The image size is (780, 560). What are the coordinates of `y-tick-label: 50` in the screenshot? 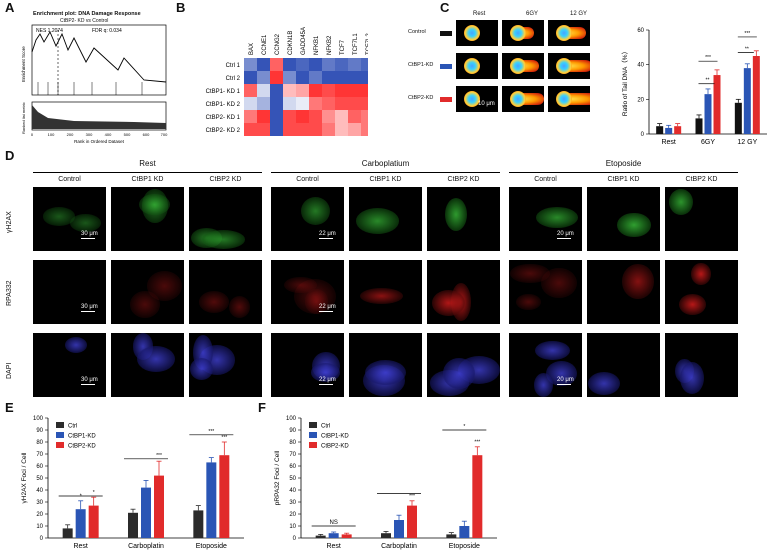 It's located at (292, 479).